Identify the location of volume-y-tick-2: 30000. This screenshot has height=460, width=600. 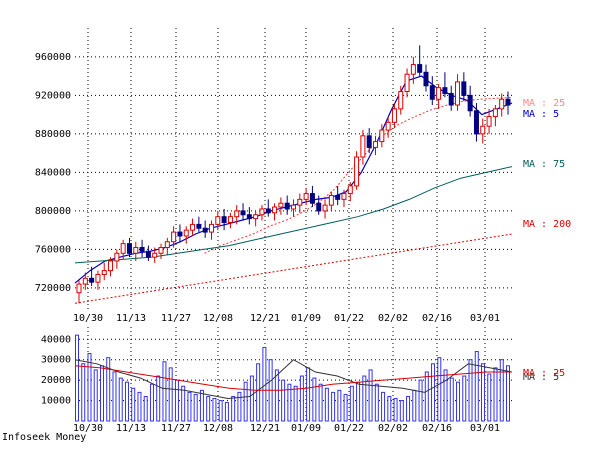
(56, 360).